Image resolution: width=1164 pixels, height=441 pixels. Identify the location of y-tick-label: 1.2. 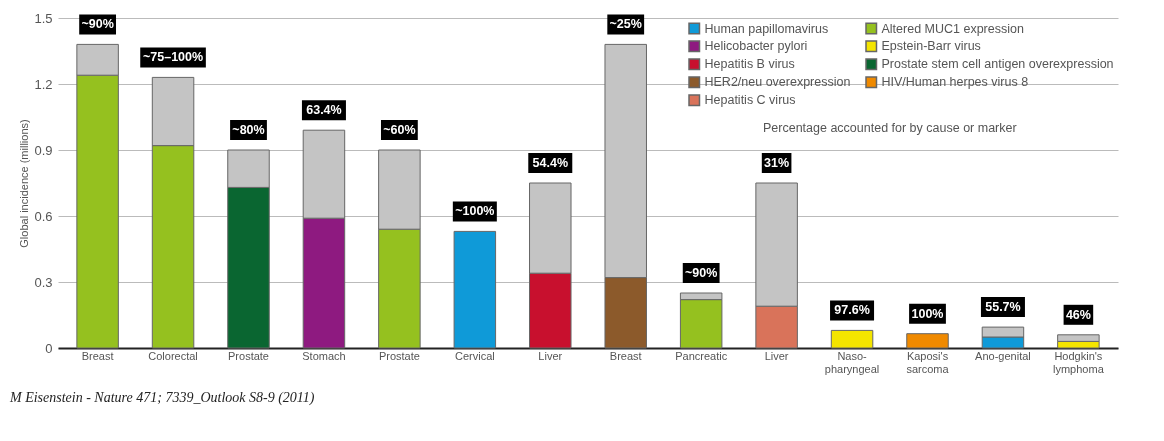
(43, 84).